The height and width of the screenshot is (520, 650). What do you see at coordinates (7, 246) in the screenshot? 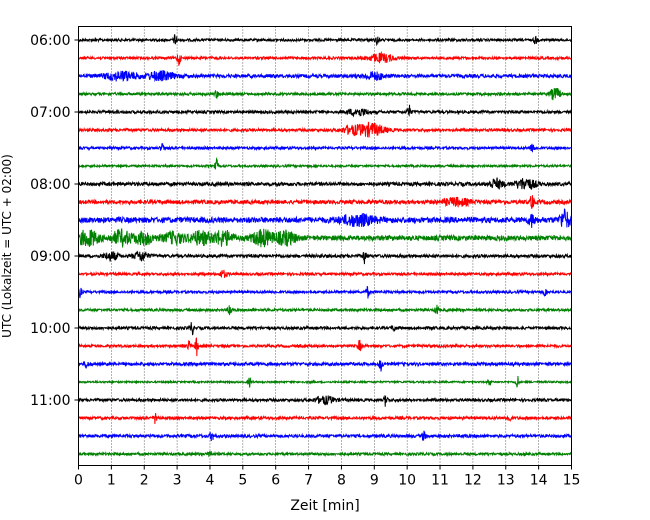
I see `y-axis-label: UTC (Lokalzeit = UTC + 02:00)` at bounding box center [7, 246].